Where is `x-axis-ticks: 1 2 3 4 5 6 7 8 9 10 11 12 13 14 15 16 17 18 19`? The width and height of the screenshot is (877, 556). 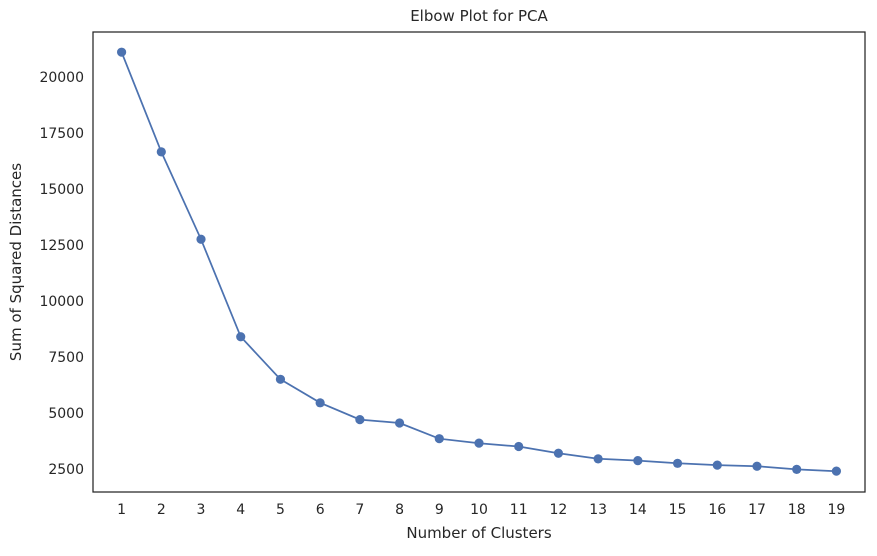
x-axis-ticks: 1 2 3 4 5 6 7 8 9 10 11 12 13 14 15 16 17 18 19 is located at coordinates (481, 510).